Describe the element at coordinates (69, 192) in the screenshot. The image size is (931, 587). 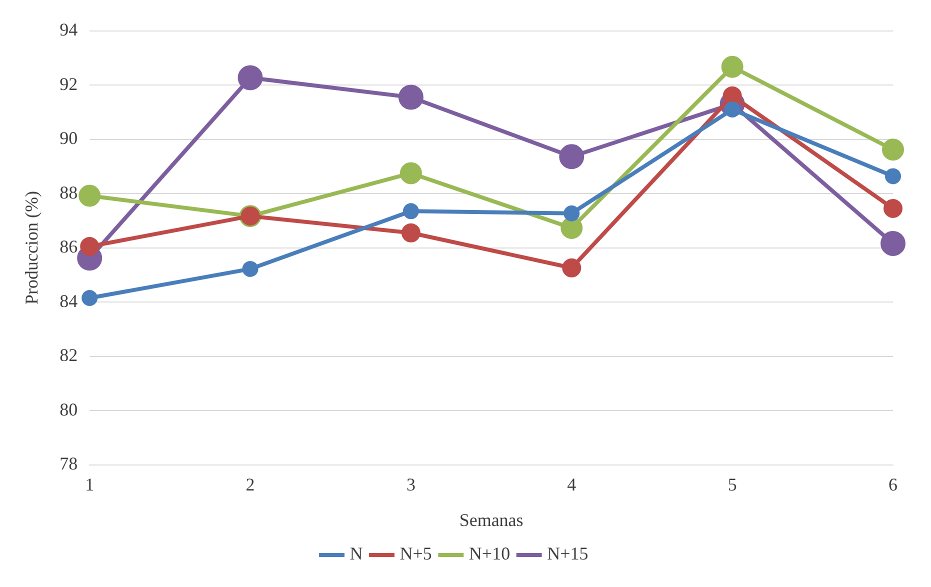
I see `y-tick-label: 88` at that location.